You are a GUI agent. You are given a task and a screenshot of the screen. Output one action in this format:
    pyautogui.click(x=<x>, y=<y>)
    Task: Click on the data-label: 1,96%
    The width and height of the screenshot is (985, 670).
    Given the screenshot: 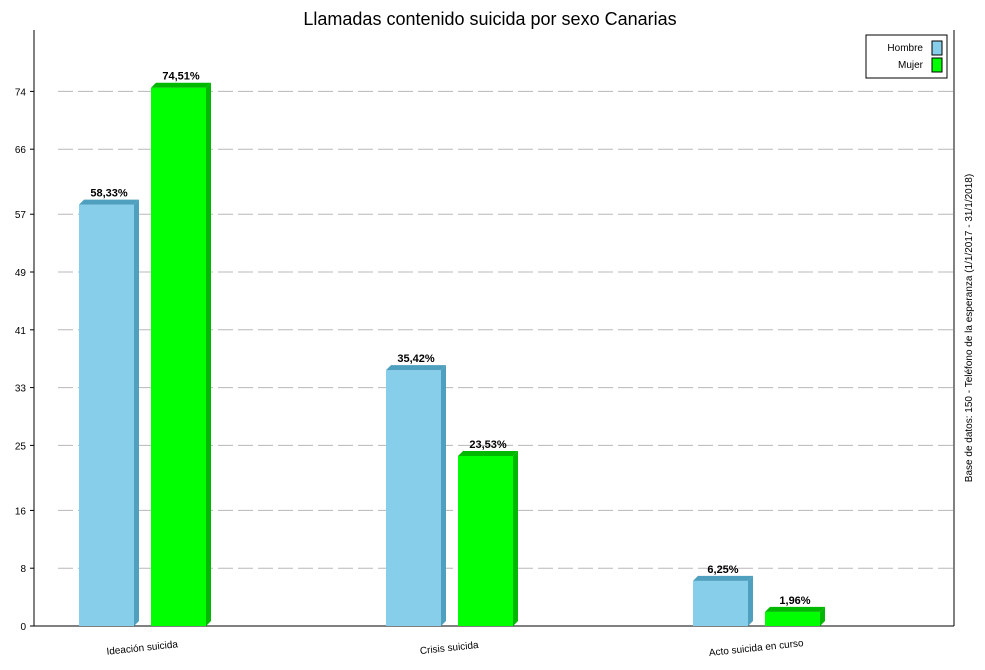 What is the action you would take?
    pyautogui.click(x=794, y=601)
    